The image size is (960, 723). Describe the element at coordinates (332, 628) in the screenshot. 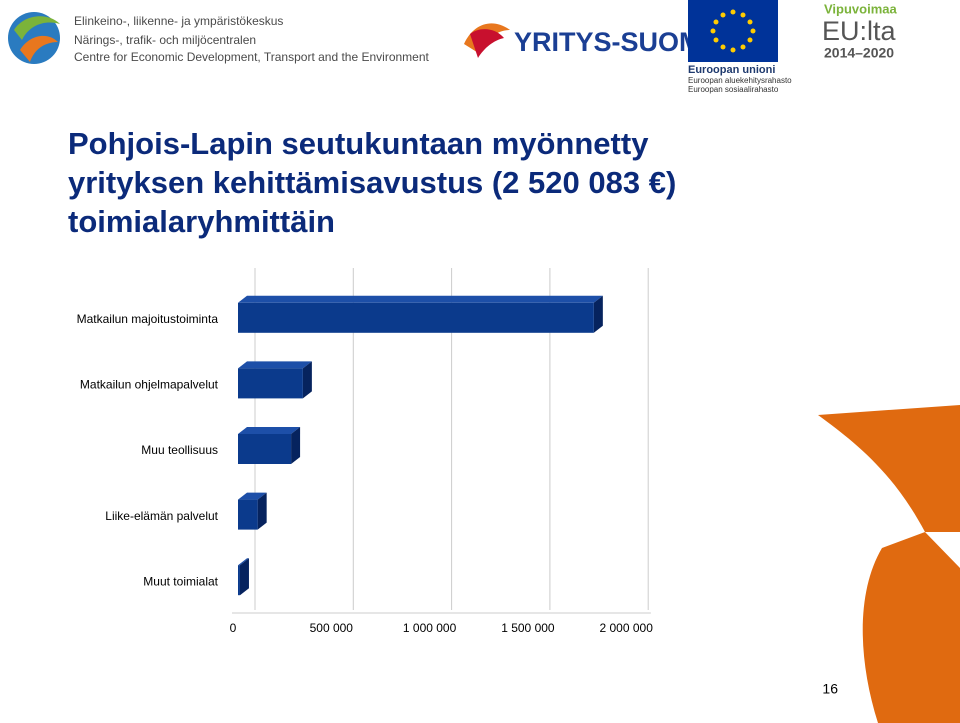

I see `x-tick-label: 500 000` at that location.